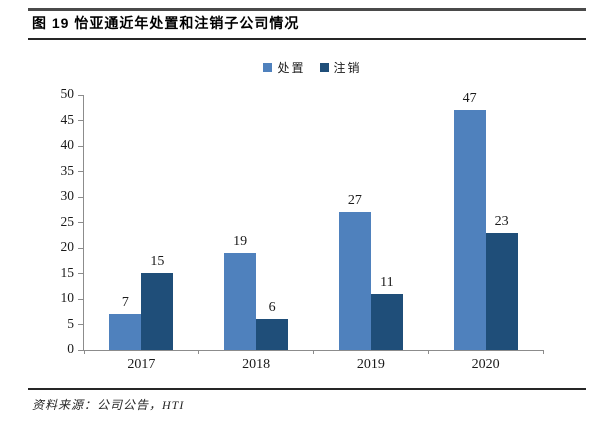 Image resolution: width=613 pixels, height=425 pixels. Describe the element at coordinates (469, 98) in the screenshot. I see `bar-value-label: 47` at that location.